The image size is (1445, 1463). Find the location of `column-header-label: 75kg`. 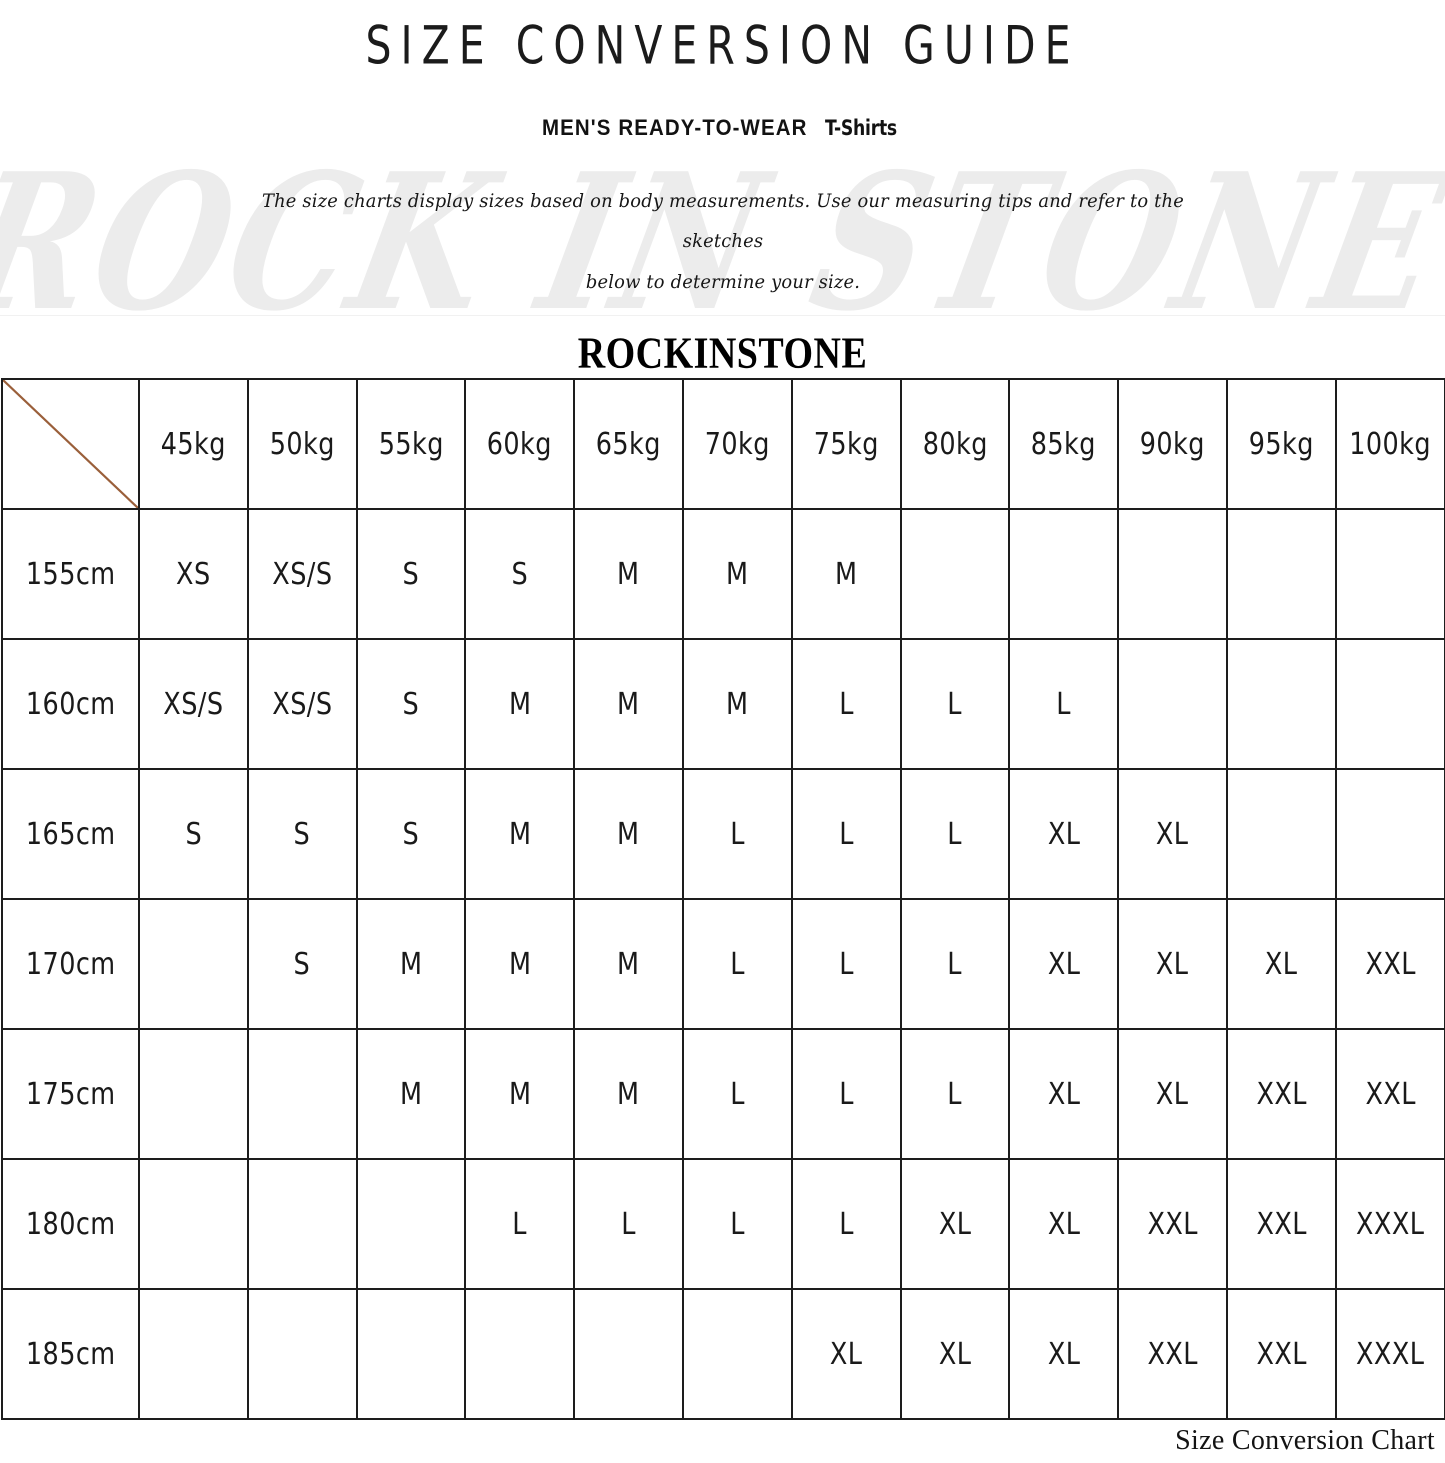

column-header-label: 75kg is located at coordinates (846, 444).